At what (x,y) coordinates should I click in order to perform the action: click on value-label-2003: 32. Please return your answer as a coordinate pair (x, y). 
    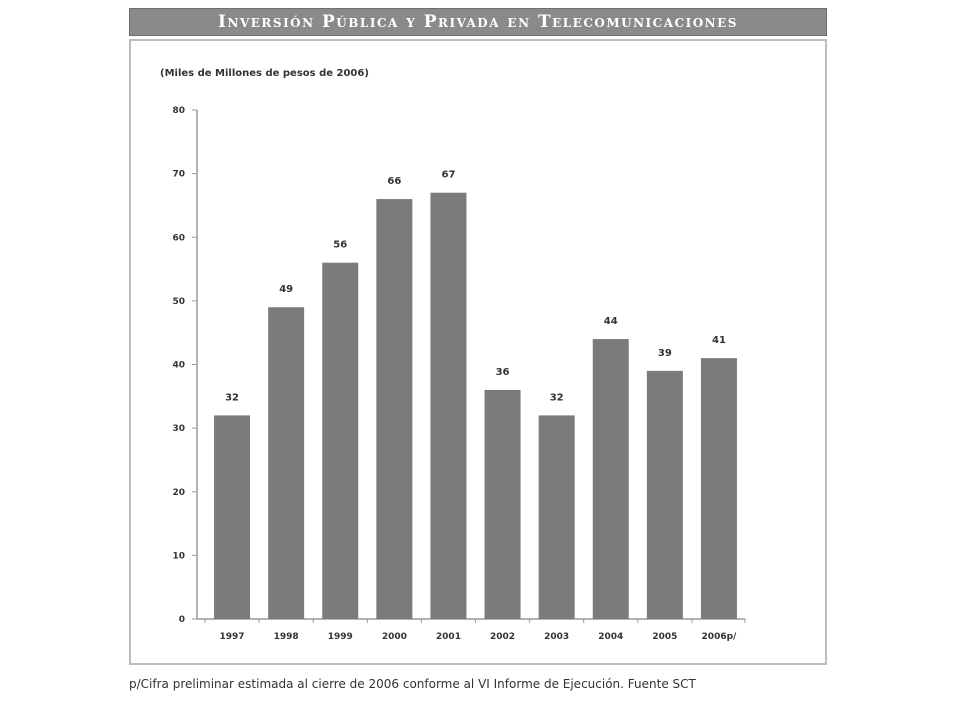
    Looking at the image, I should click on (557, 397).